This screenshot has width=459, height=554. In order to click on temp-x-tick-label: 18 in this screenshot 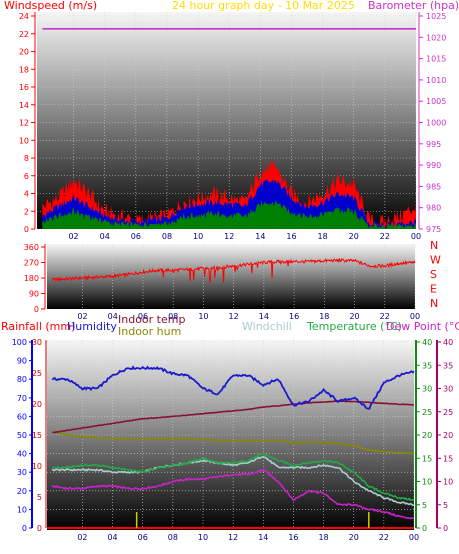, I will do `click(323, 537)`.